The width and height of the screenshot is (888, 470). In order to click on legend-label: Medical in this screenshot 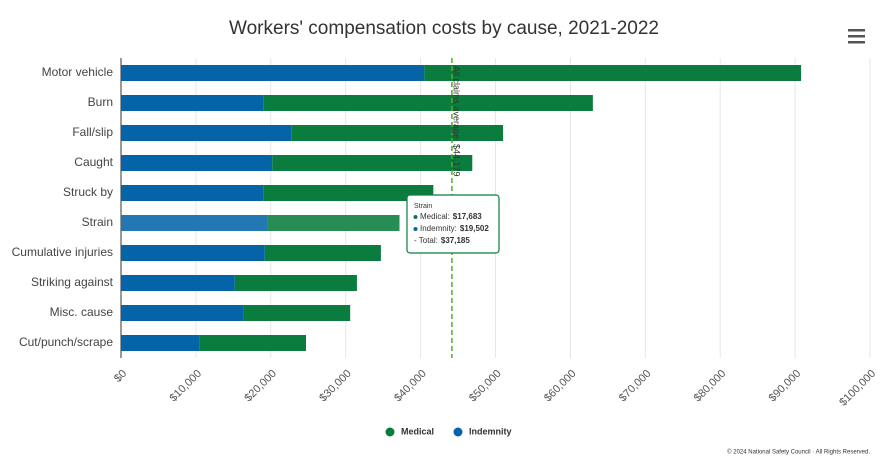, I will do `click(417, 431)`.